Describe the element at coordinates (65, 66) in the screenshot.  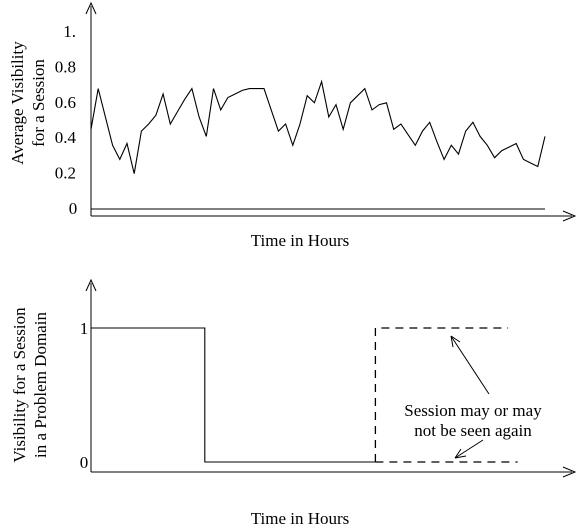
I see `top-y-tick-label: 0.8` at that location.